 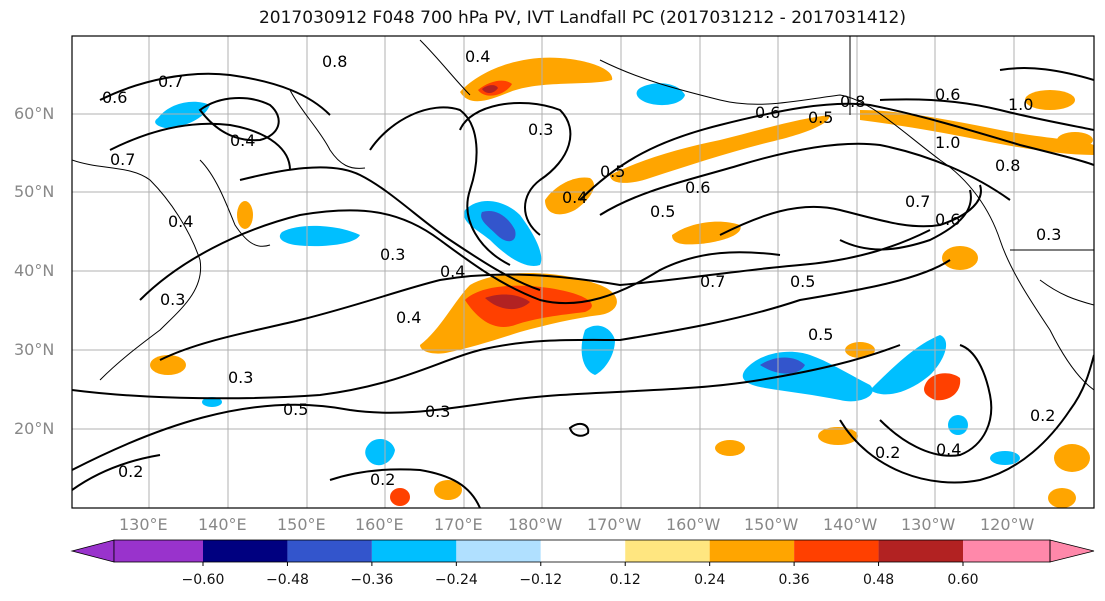 I want to click on anomaly-orange-160w, so click(x=706, y=233).